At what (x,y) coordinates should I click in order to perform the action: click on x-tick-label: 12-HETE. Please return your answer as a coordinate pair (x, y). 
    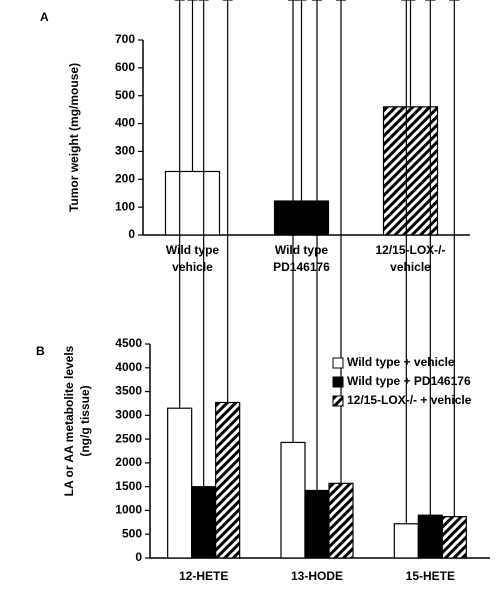
    Looking at the image, I should click on (203, 576).